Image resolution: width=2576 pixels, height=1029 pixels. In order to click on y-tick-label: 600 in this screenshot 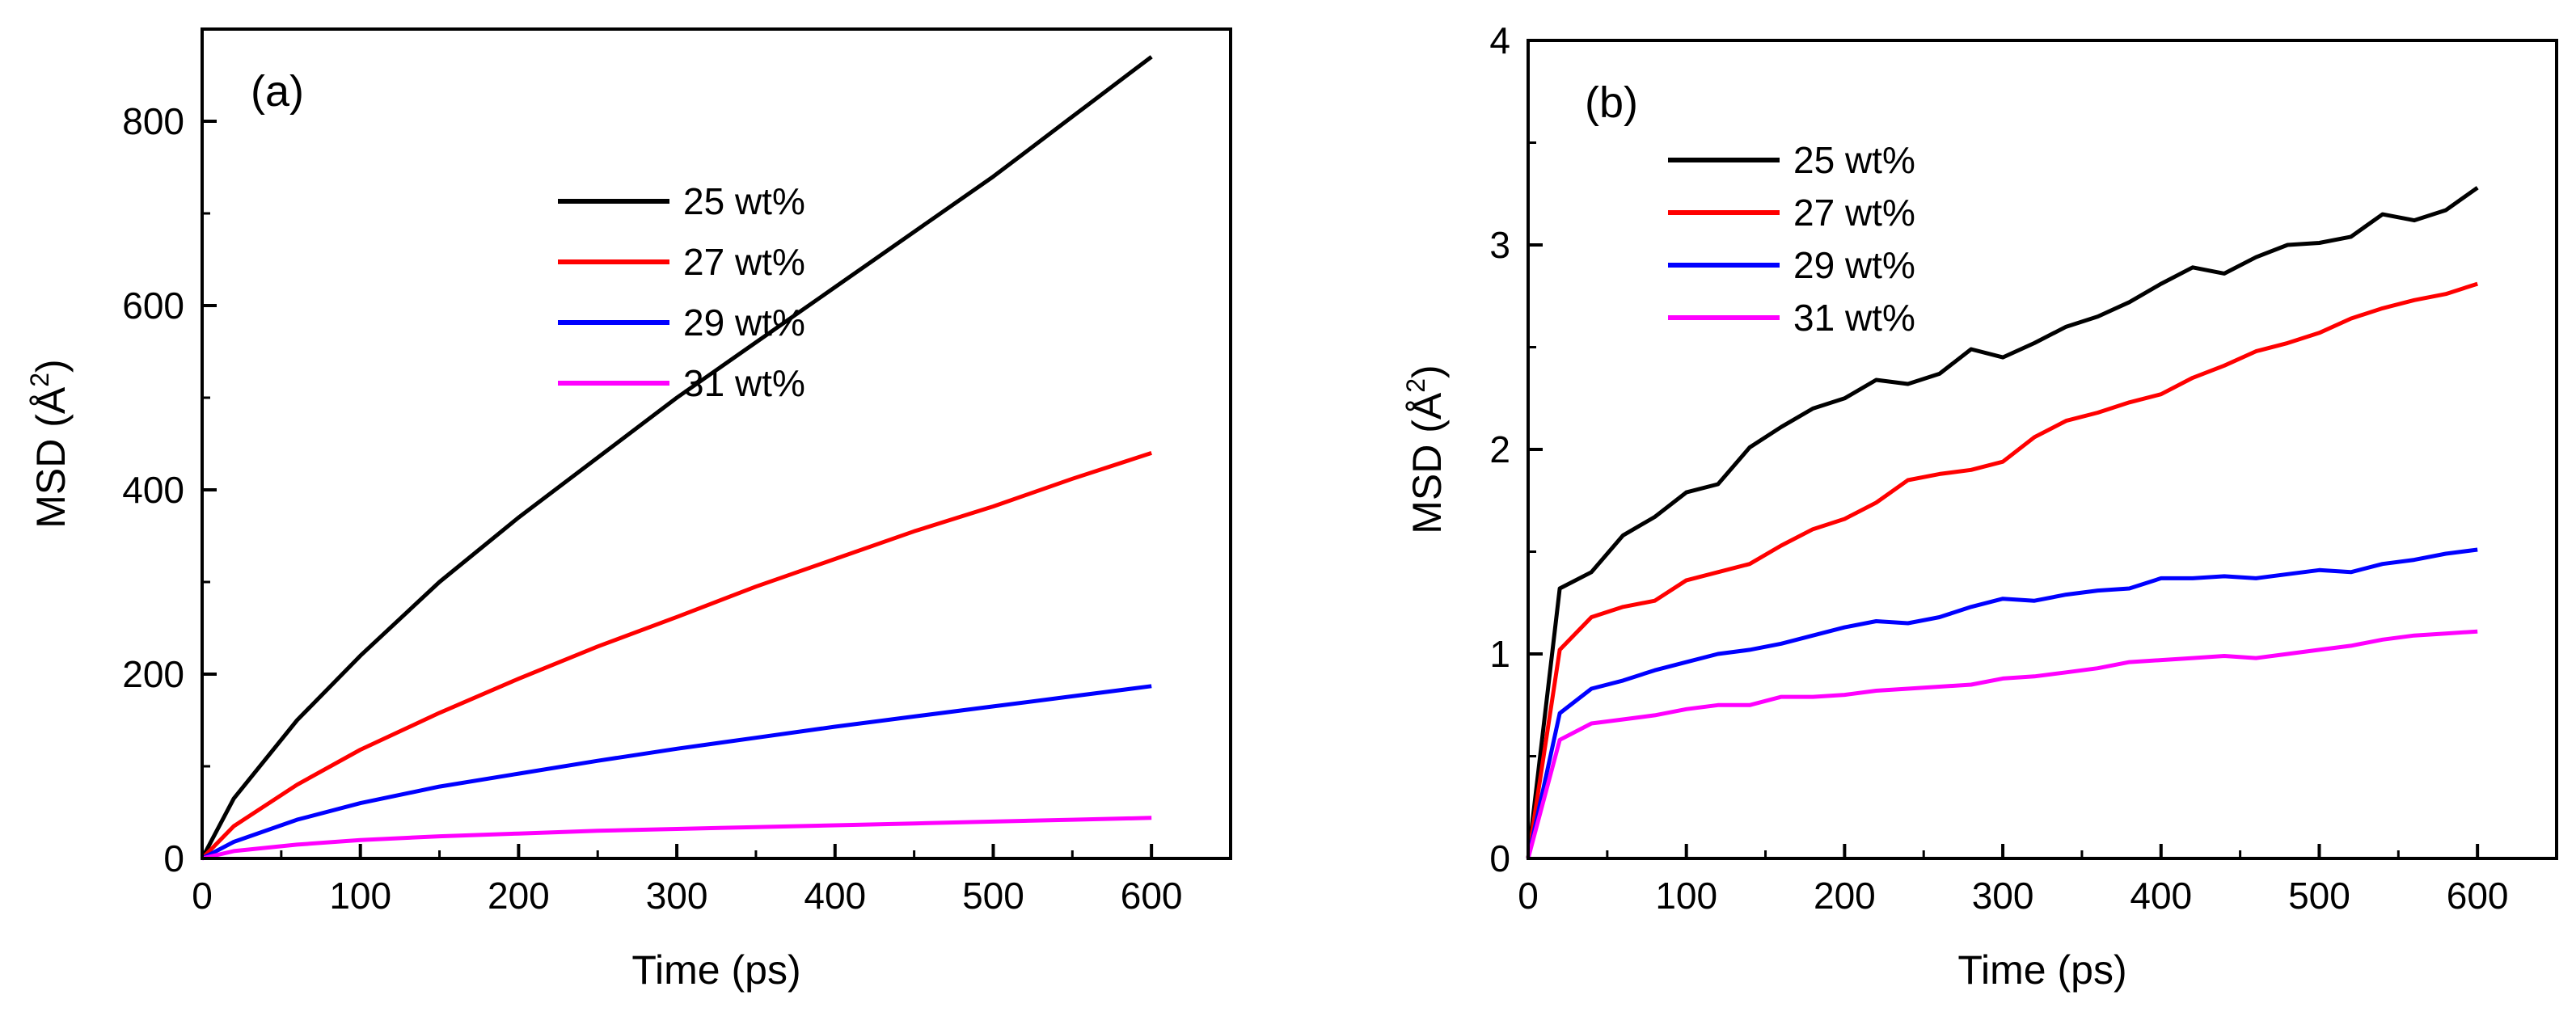, I will do `click(153, 306)`.